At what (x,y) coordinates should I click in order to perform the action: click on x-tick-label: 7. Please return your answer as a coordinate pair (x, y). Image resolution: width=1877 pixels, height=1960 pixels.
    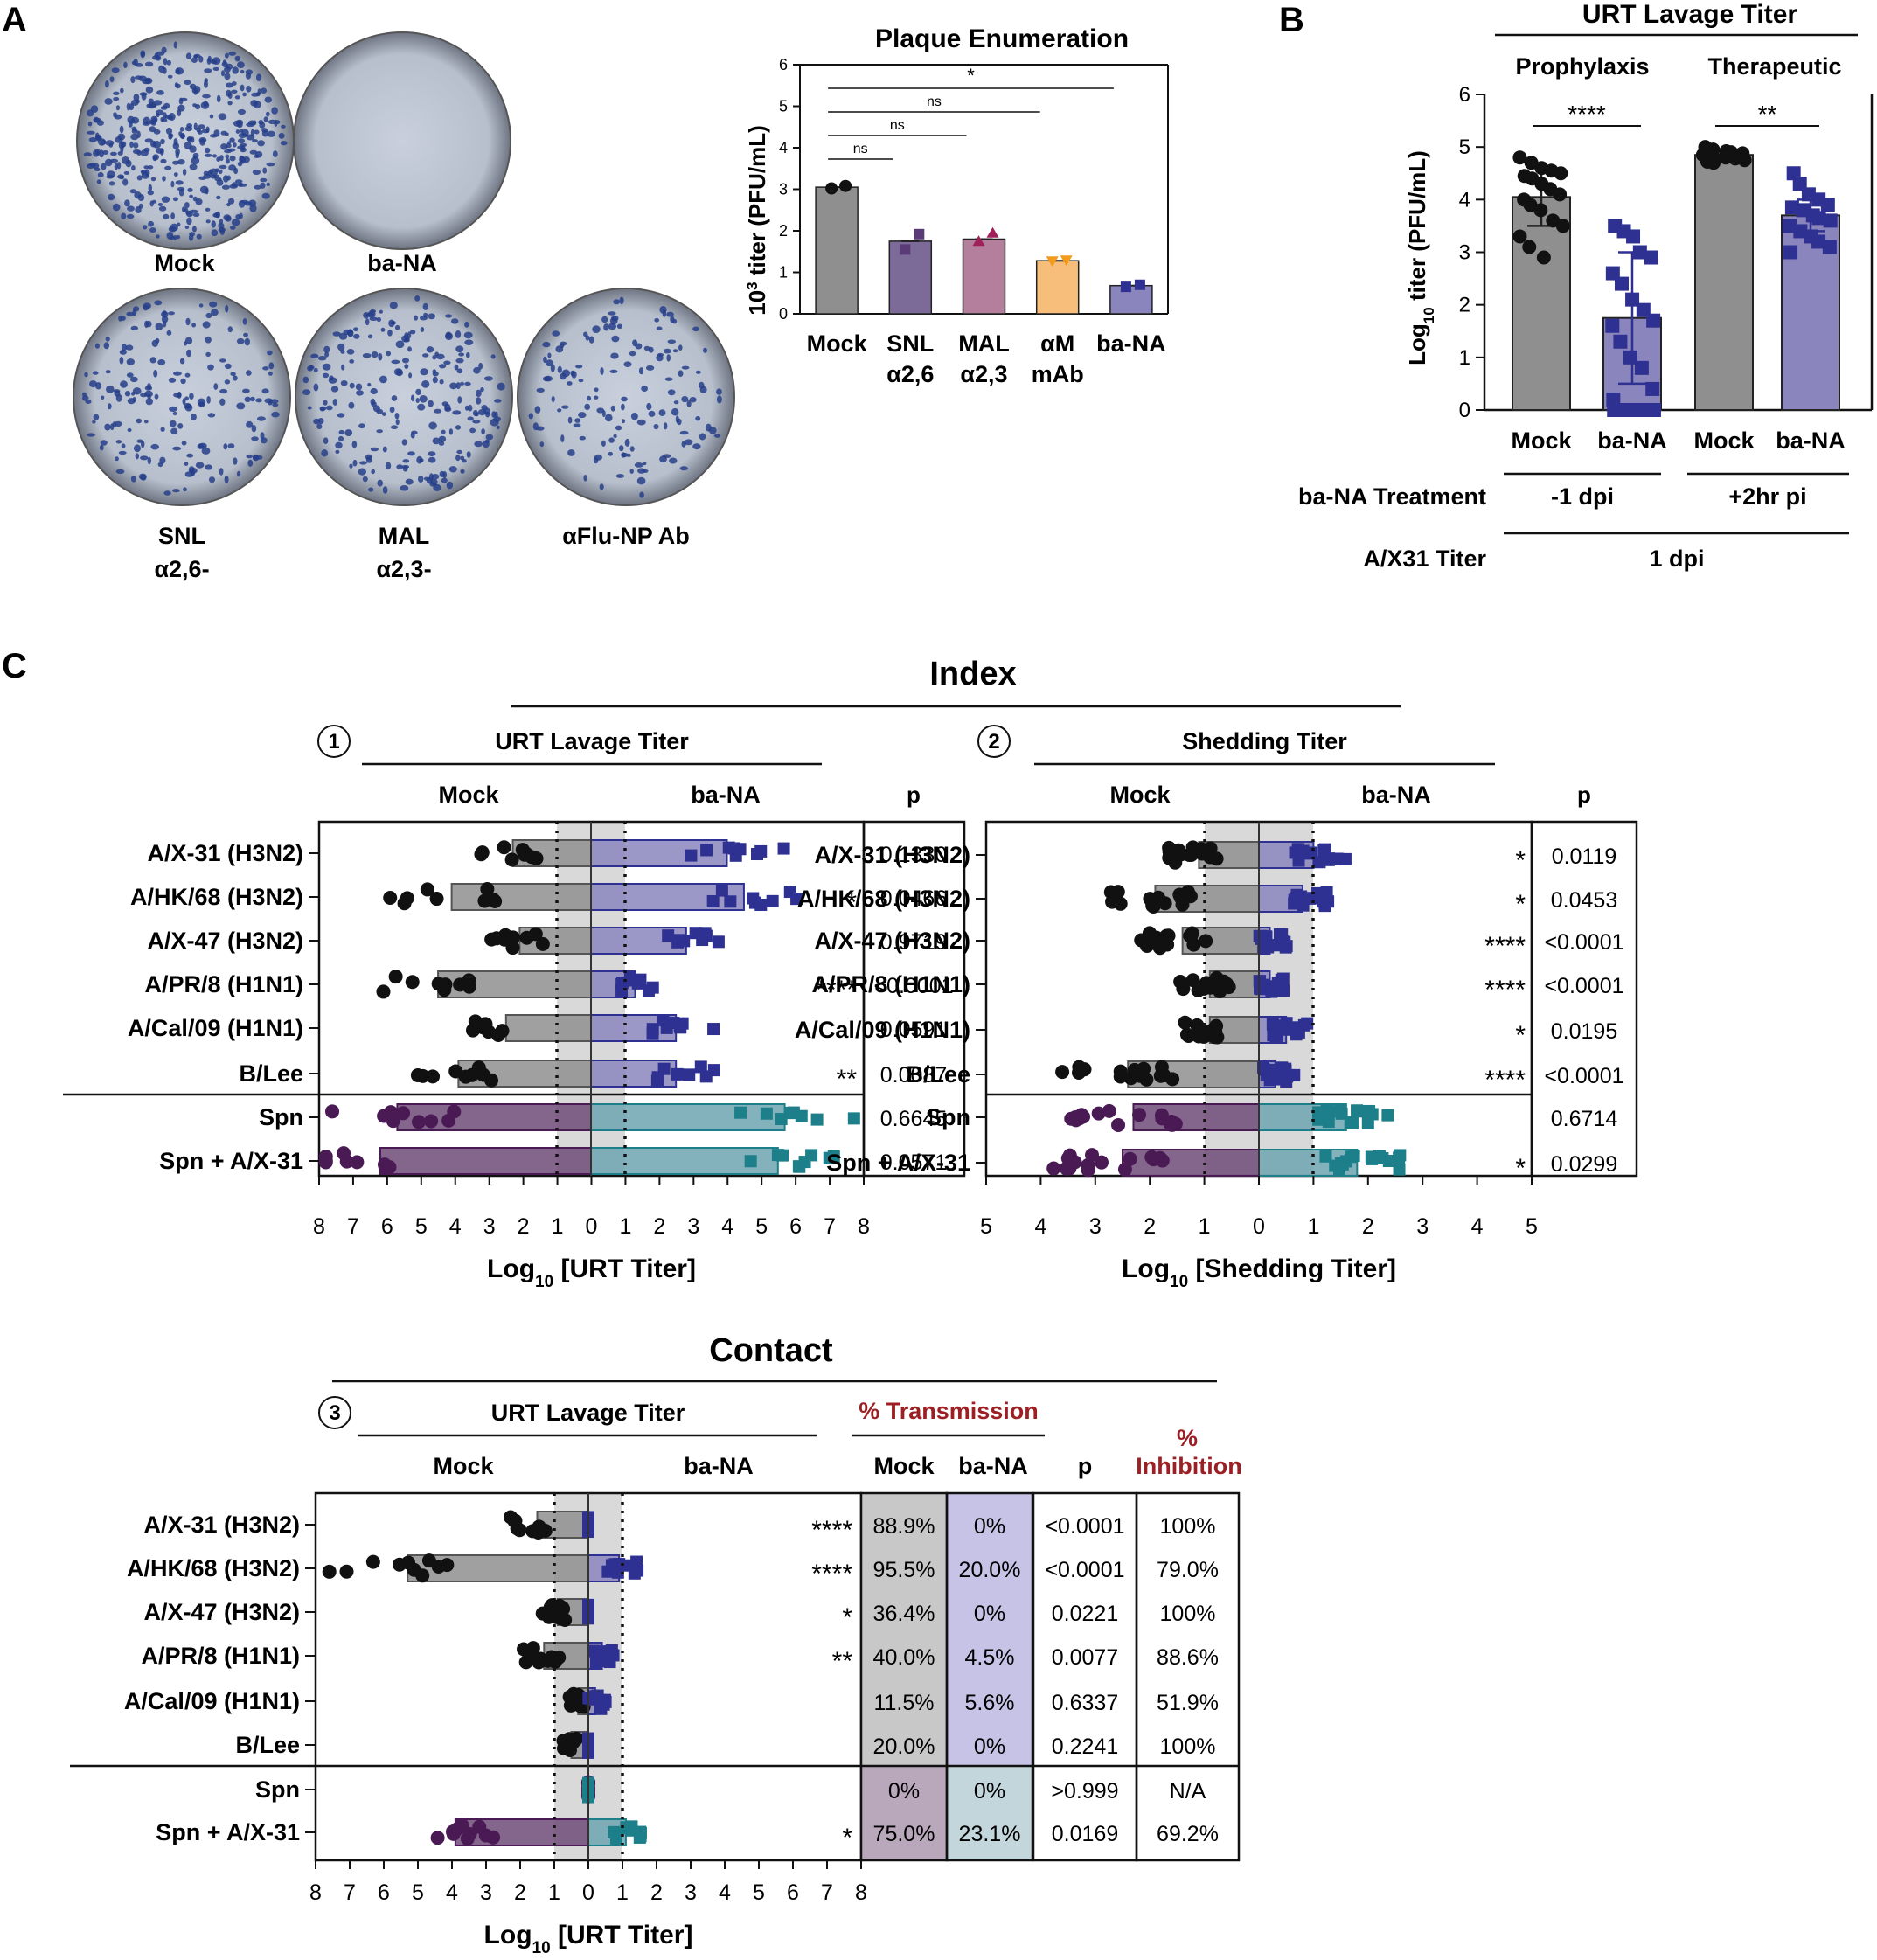
    Looking at the image, I should click on (353, 1227).